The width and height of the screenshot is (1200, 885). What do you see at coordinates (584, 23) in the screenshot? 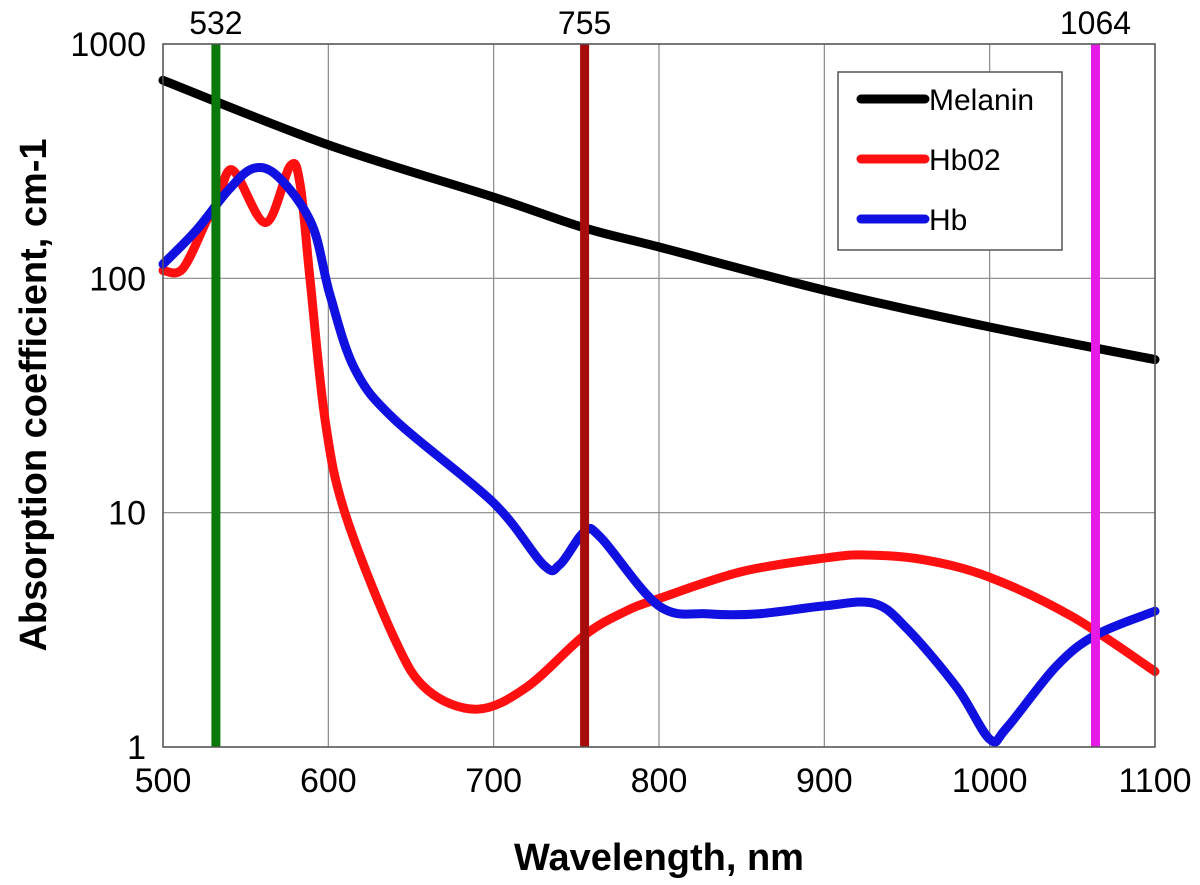
I see `marker-label: 755` at bounding box center [584, 23].